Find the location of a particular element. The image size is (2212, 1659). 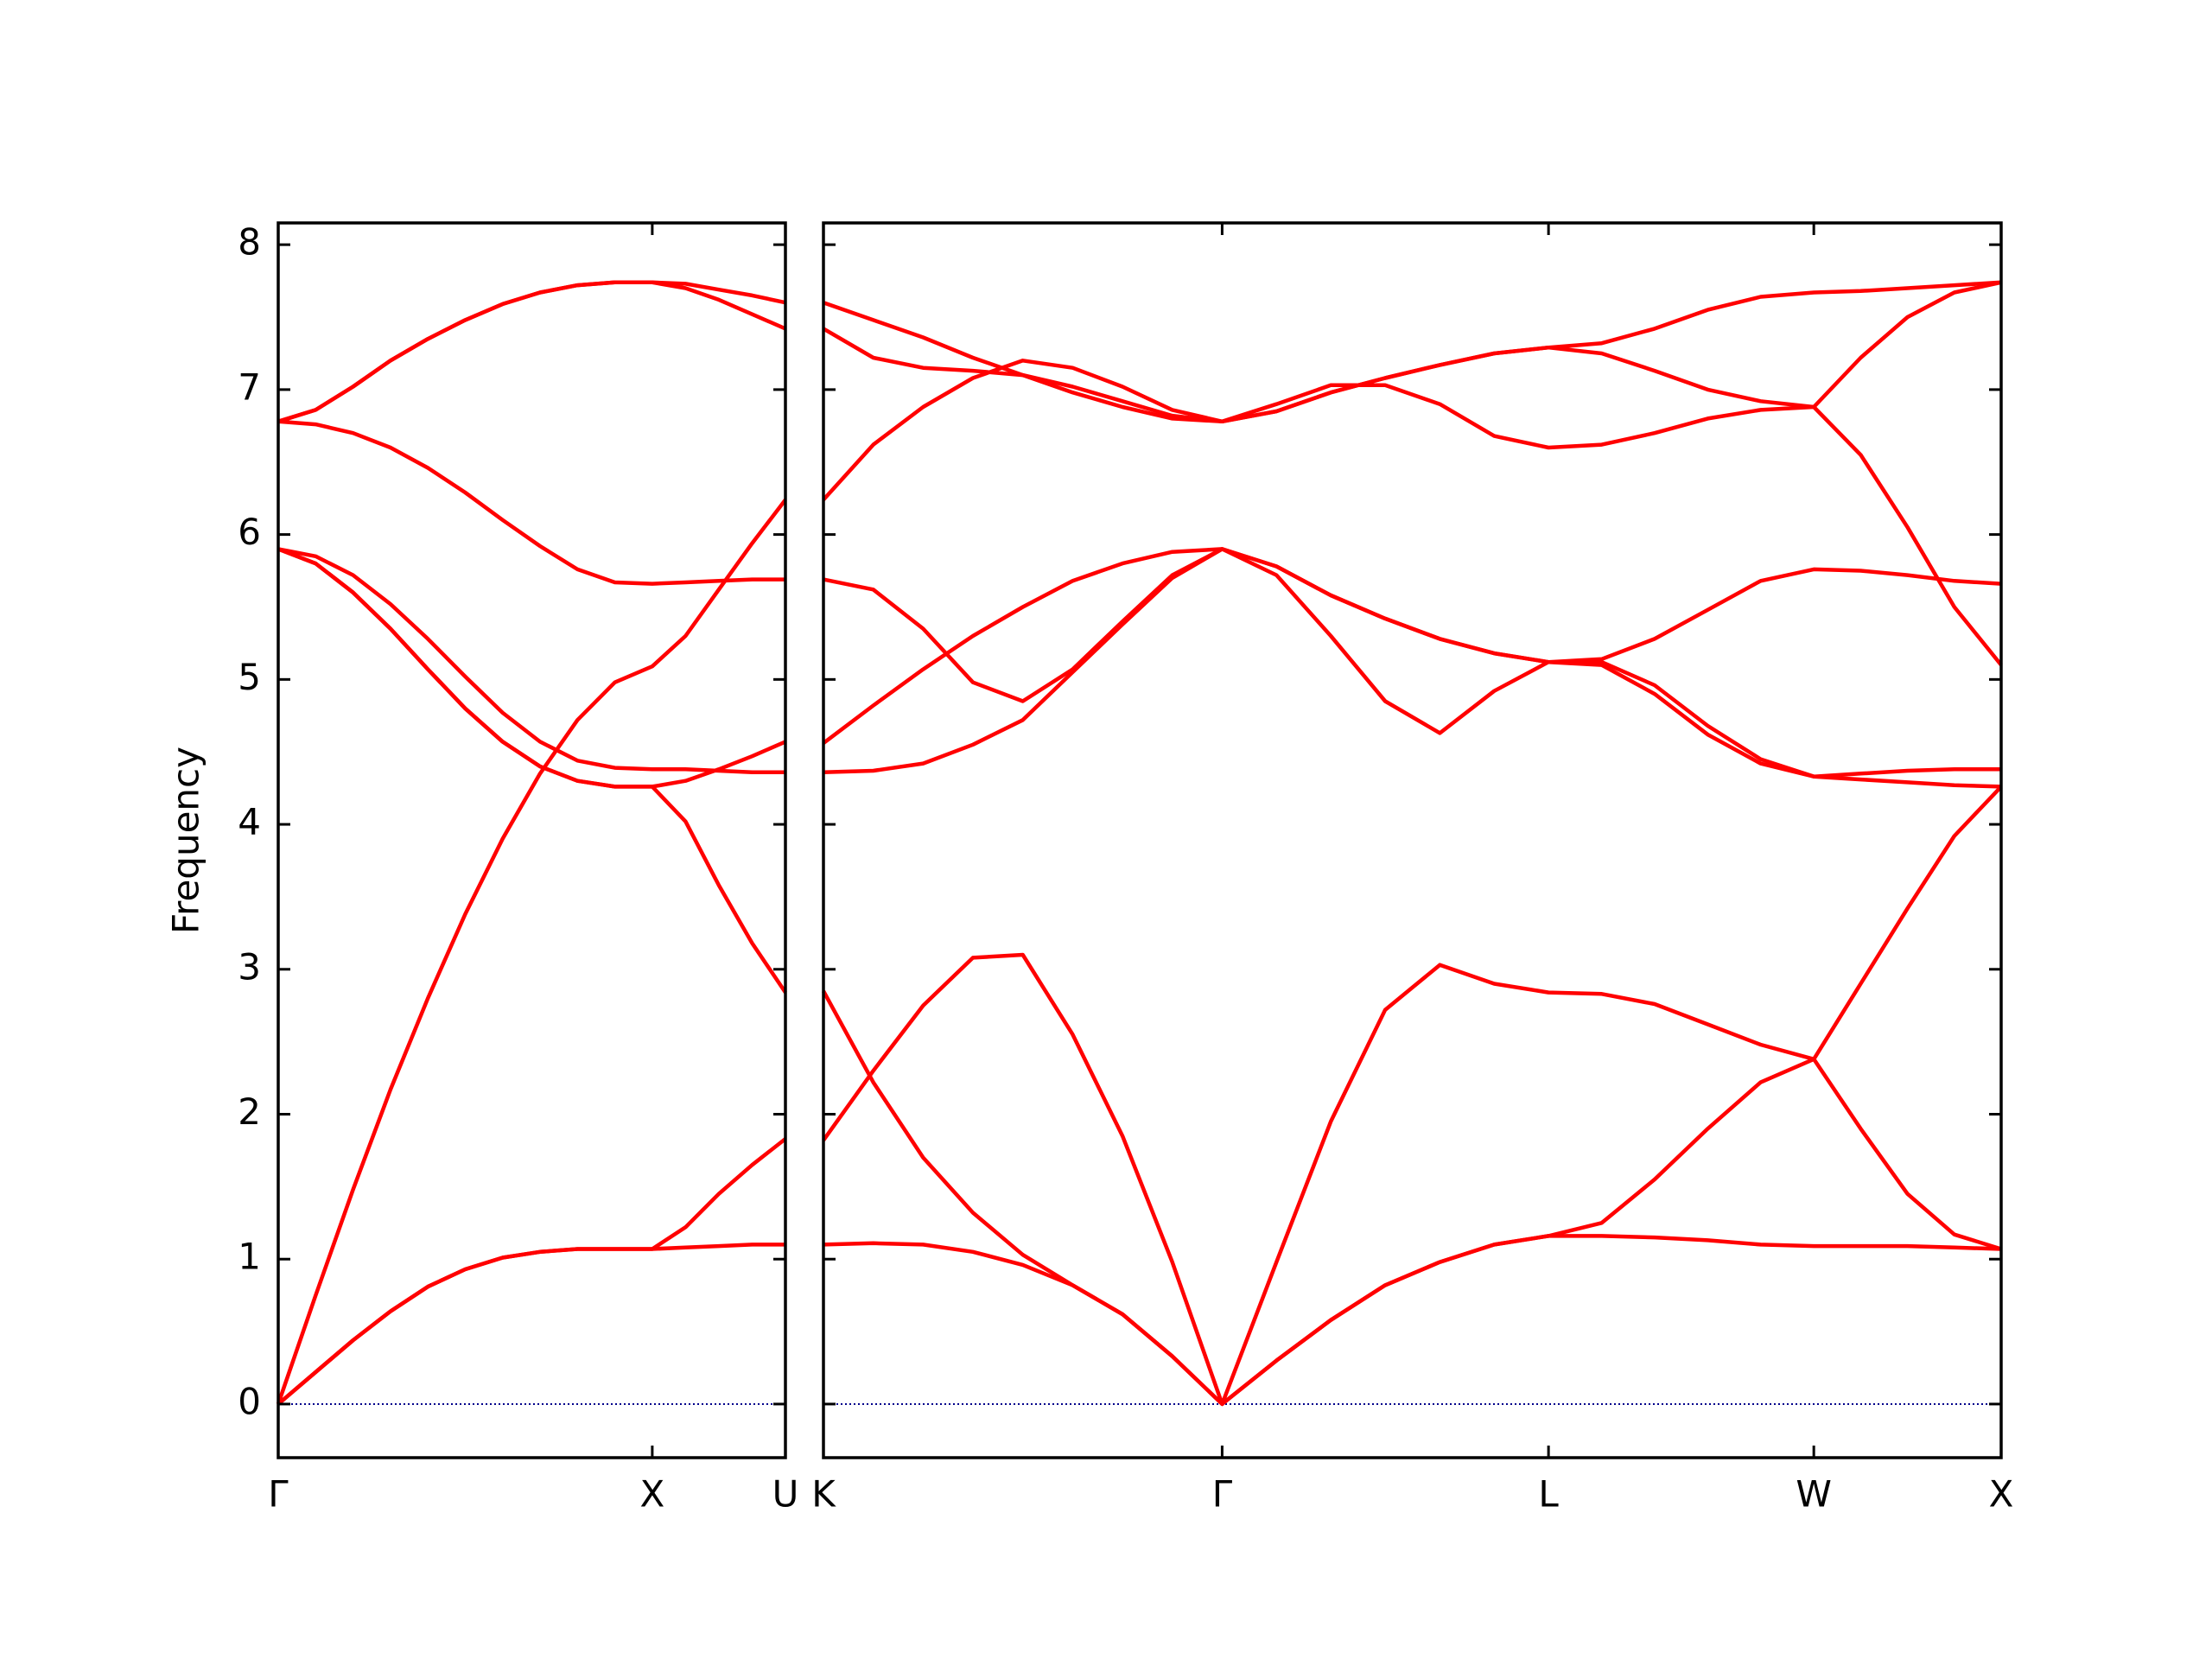

y-tick-label: 4 is located at coordinates (249, 822).